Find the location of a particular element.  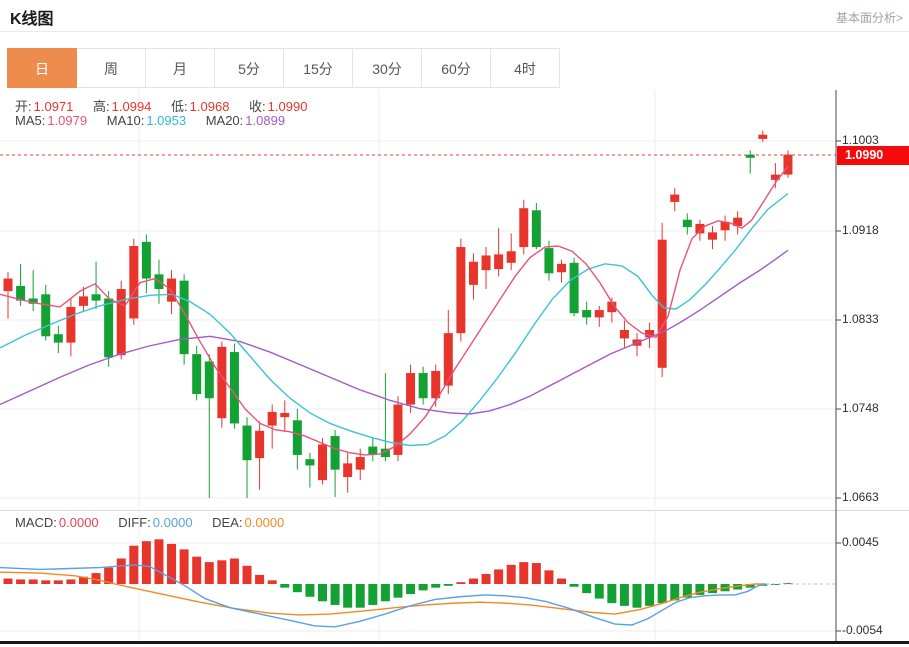

interval-tabs: 日 周 月 5分 15分 30分 60分 4时 is located at coordinates (283, 68).